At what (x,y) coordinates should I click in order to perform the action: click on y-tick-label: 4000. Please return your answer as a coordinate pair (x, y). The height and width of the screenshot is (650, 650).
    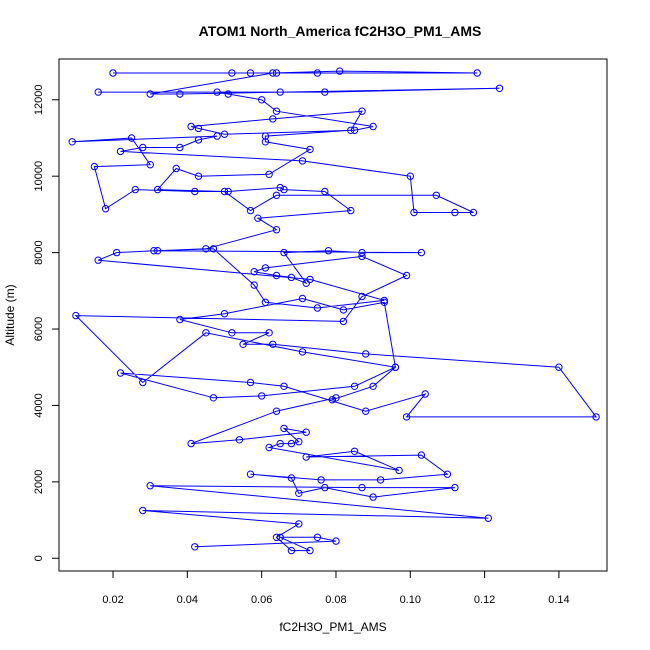
    Looking at the image, I should click on (39, 405).